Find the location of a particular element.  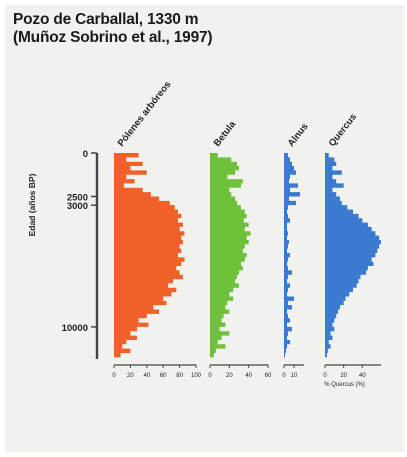

x-tick-label-1-5: 100 is located at coordinates (196, 376).